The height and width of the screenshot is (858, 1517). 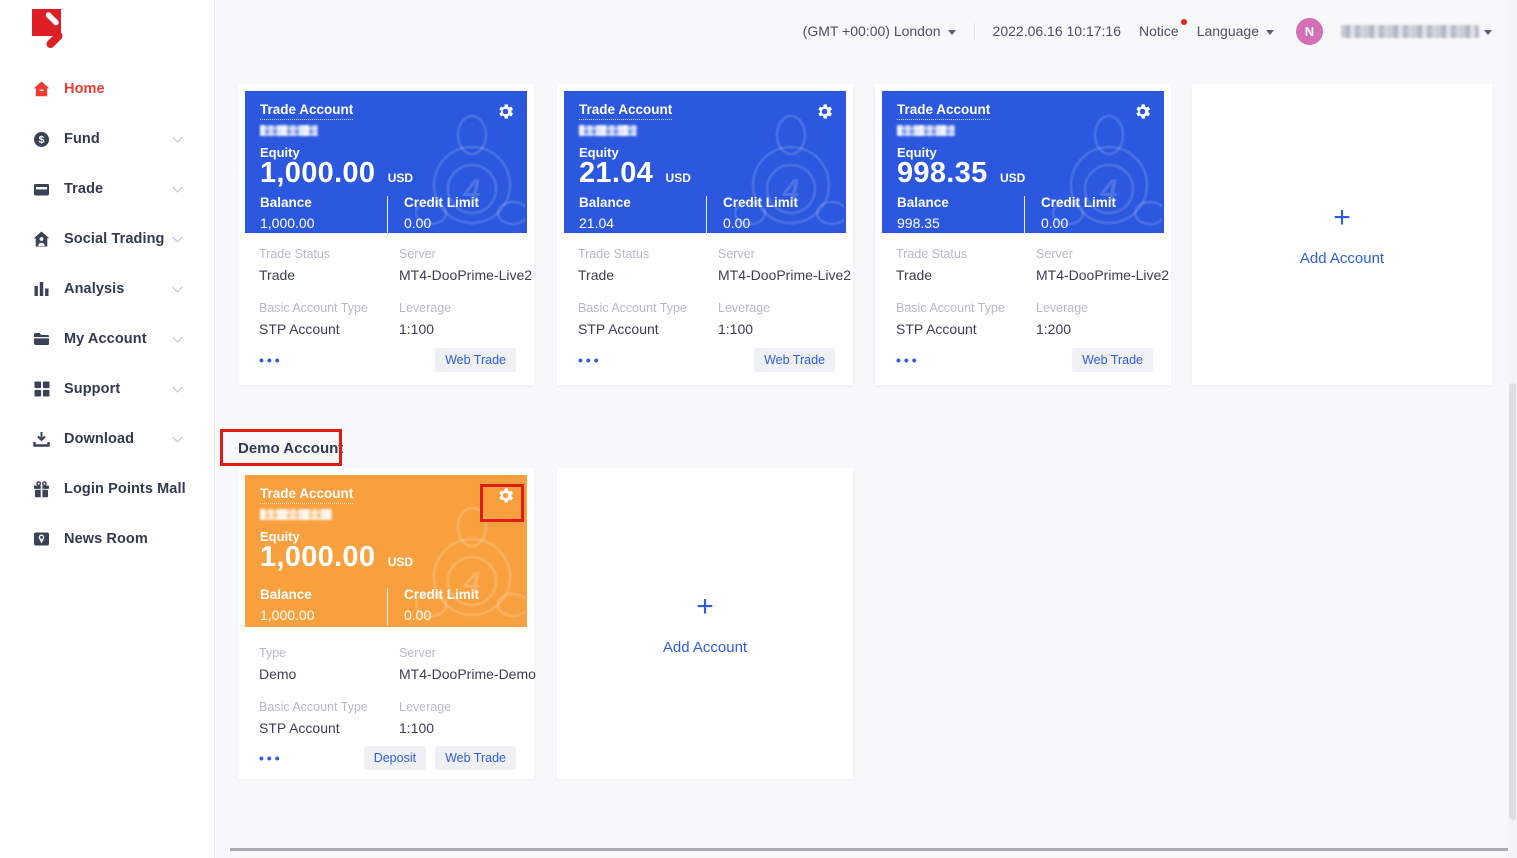 What do you see at coordinates (1163, 29) in the screenshot?
I see `notice-link: Notice` at bounding box center [1163, 29].